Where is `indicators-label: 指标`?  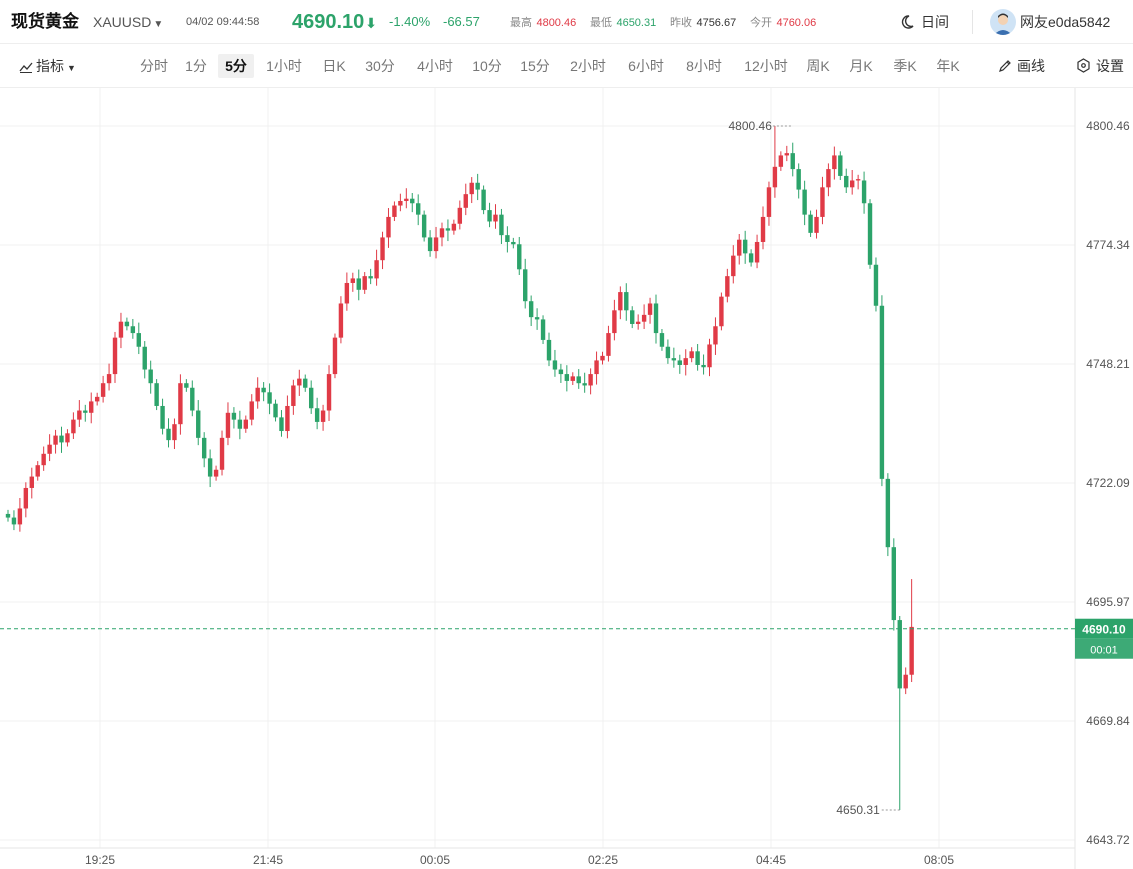
indicators-label: 指标 is located at coordinates (50, 66).